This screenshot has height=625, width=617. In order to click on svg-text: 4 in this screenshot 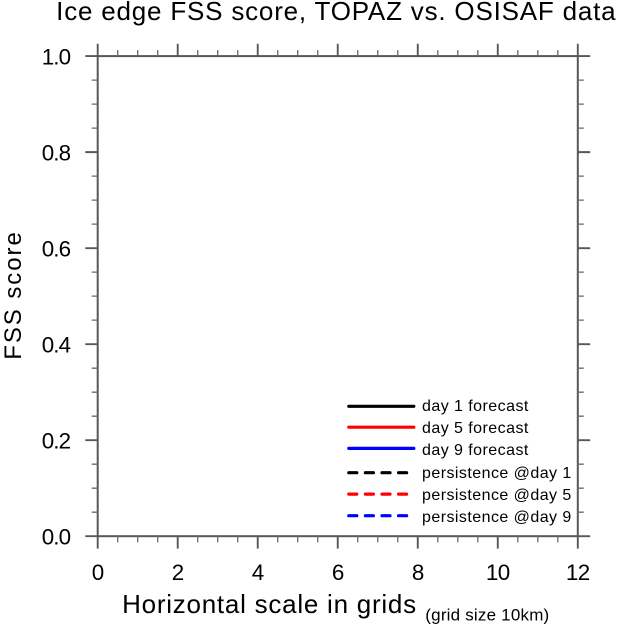, I will do `click(258, 572)`.